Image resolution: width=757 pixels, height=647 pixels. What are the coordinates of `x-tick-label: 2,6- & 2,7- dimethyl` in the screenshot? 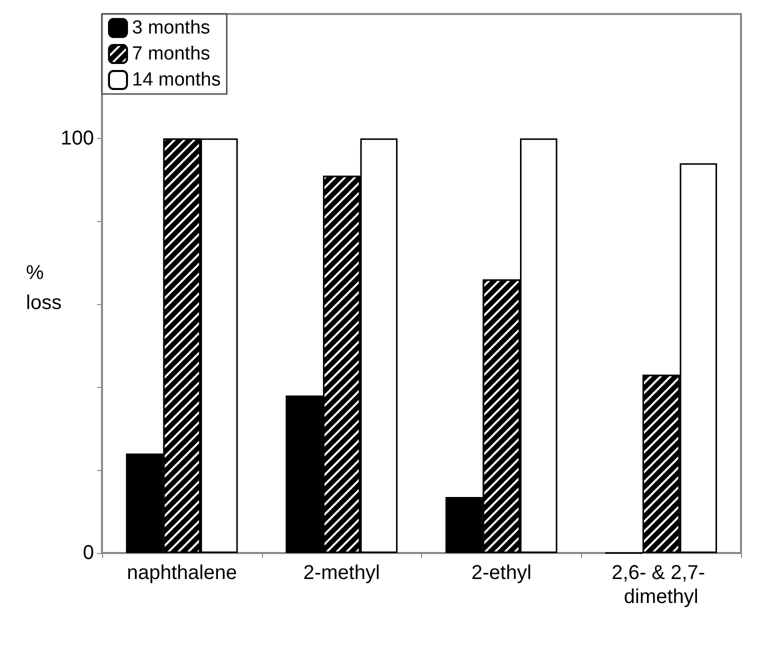 It's located at (661, 585).